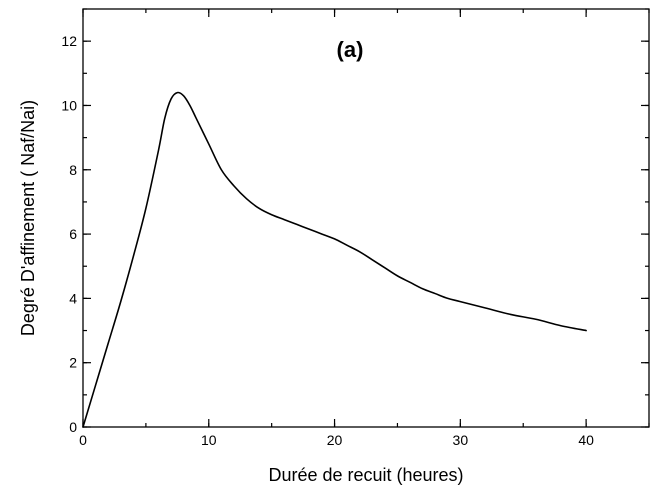 The image size is (658, 495). Describe the element at coordinates (73, 427) in the screenshot. I see `y-tick-label: 0` at that location.